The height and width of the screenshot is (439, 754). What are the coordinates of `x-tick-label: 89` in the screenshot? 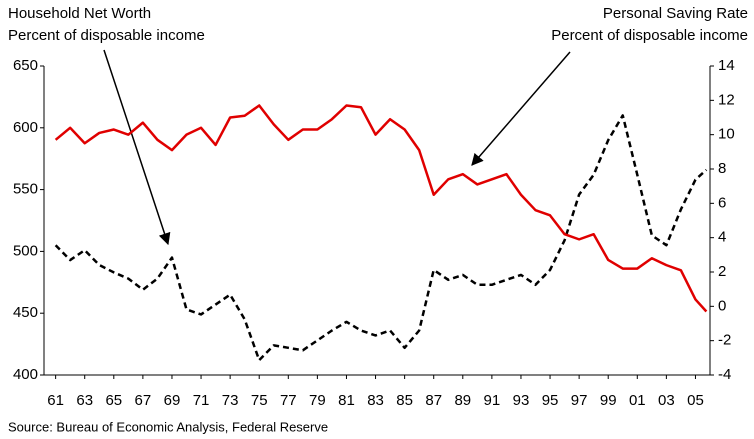 It's located at (462, 400).